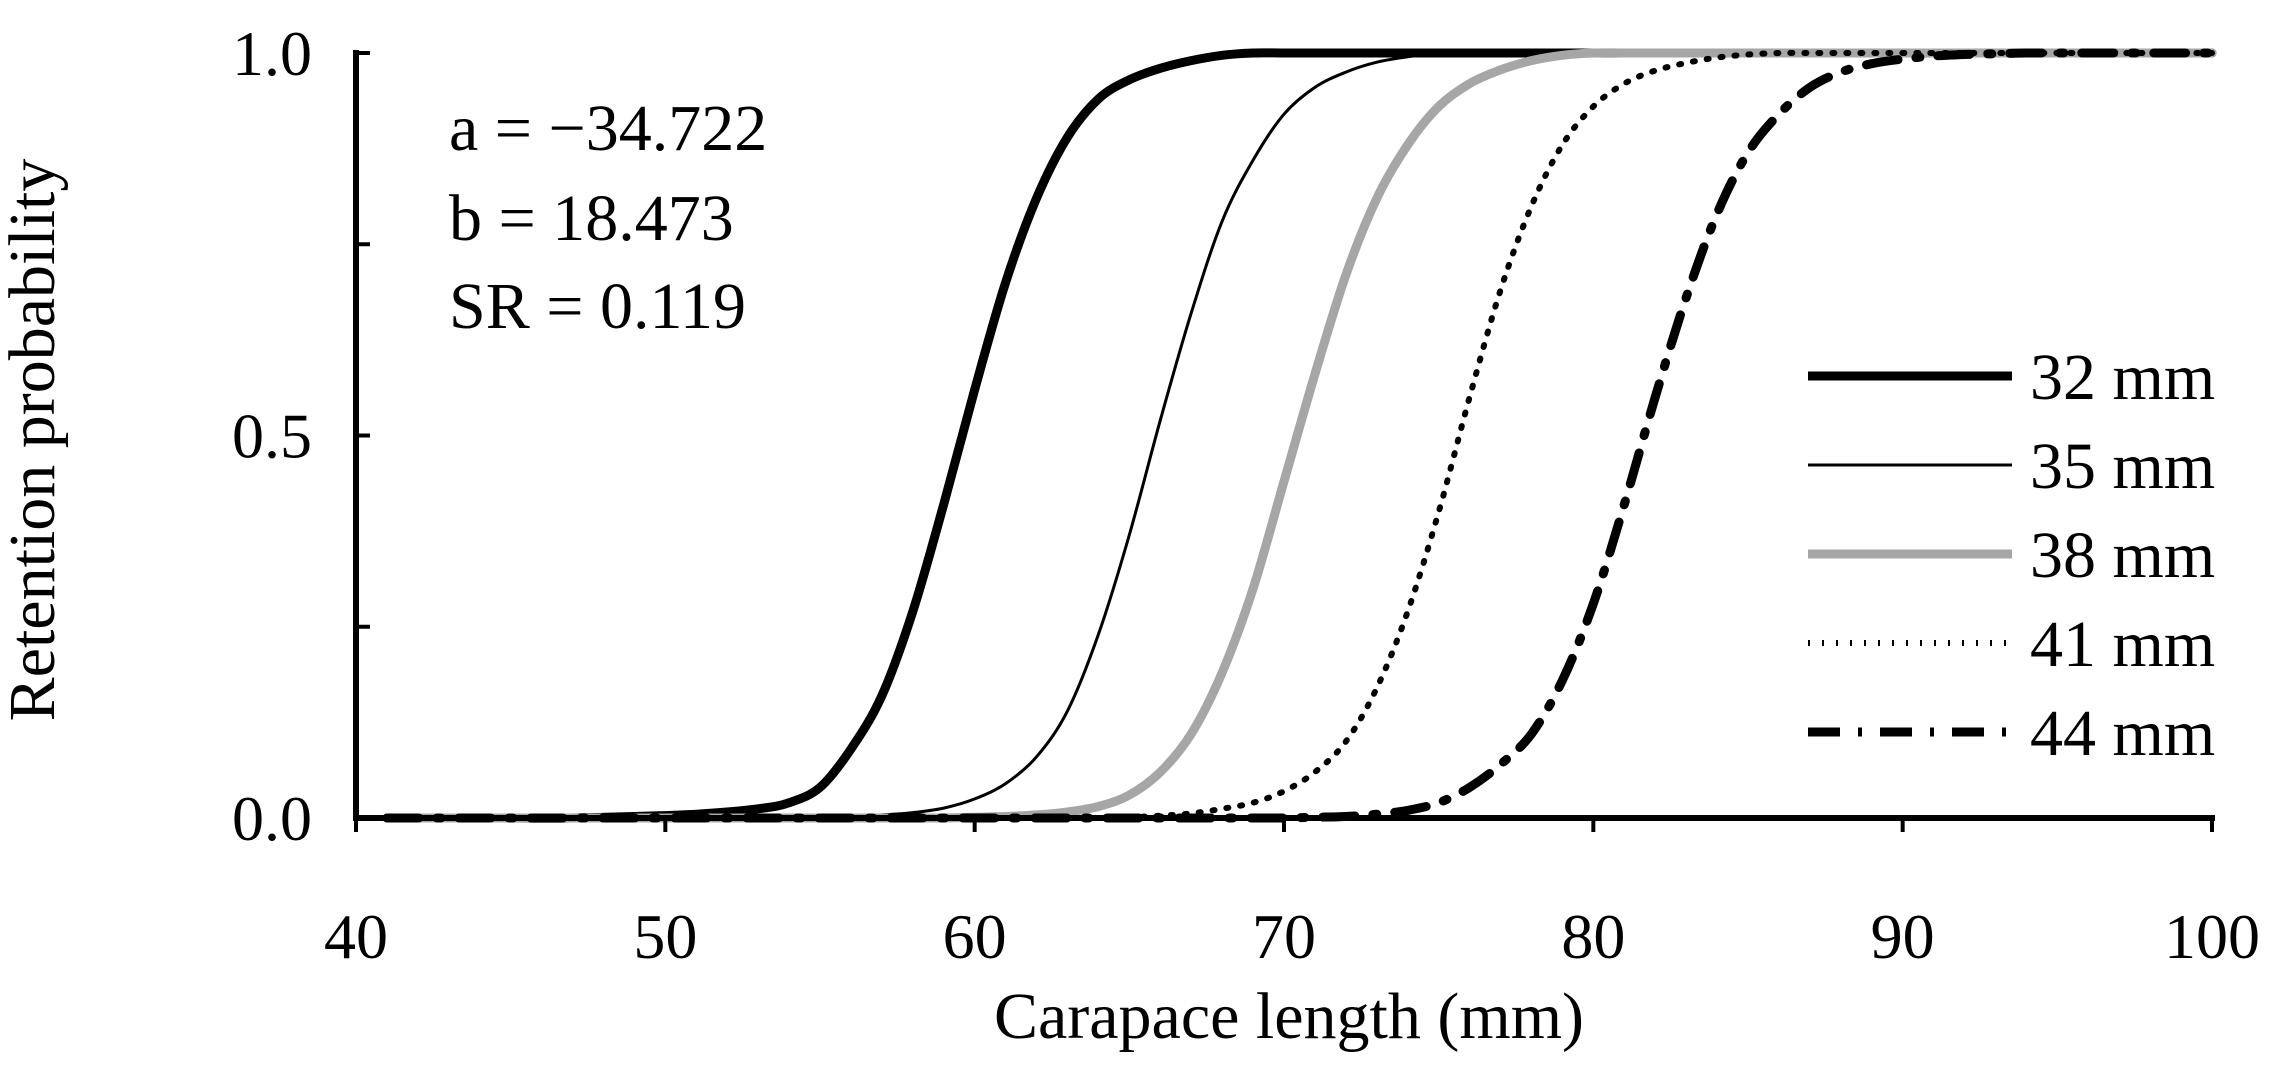 The image size is (2293, 1077). I want to click on legend-label: 44 mm, so click(2122, 733).